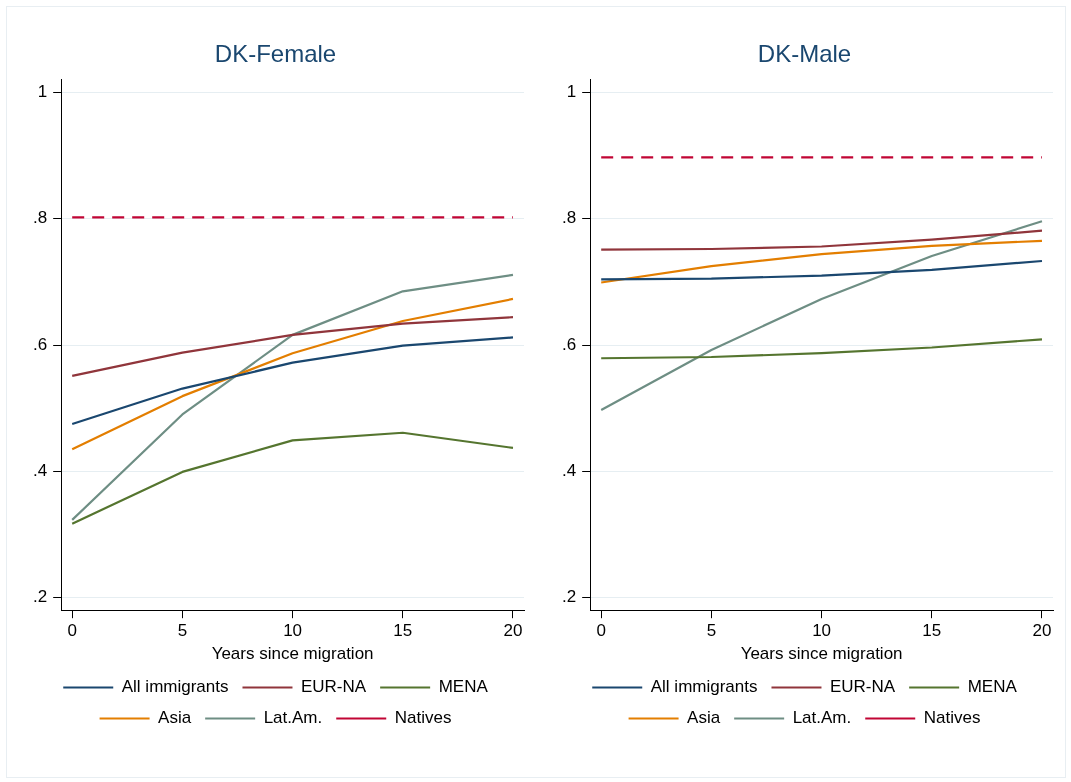  Describe the element at coordinates (804, 54) in the screenshot. I see `chart-title: DK-Male` at that location.